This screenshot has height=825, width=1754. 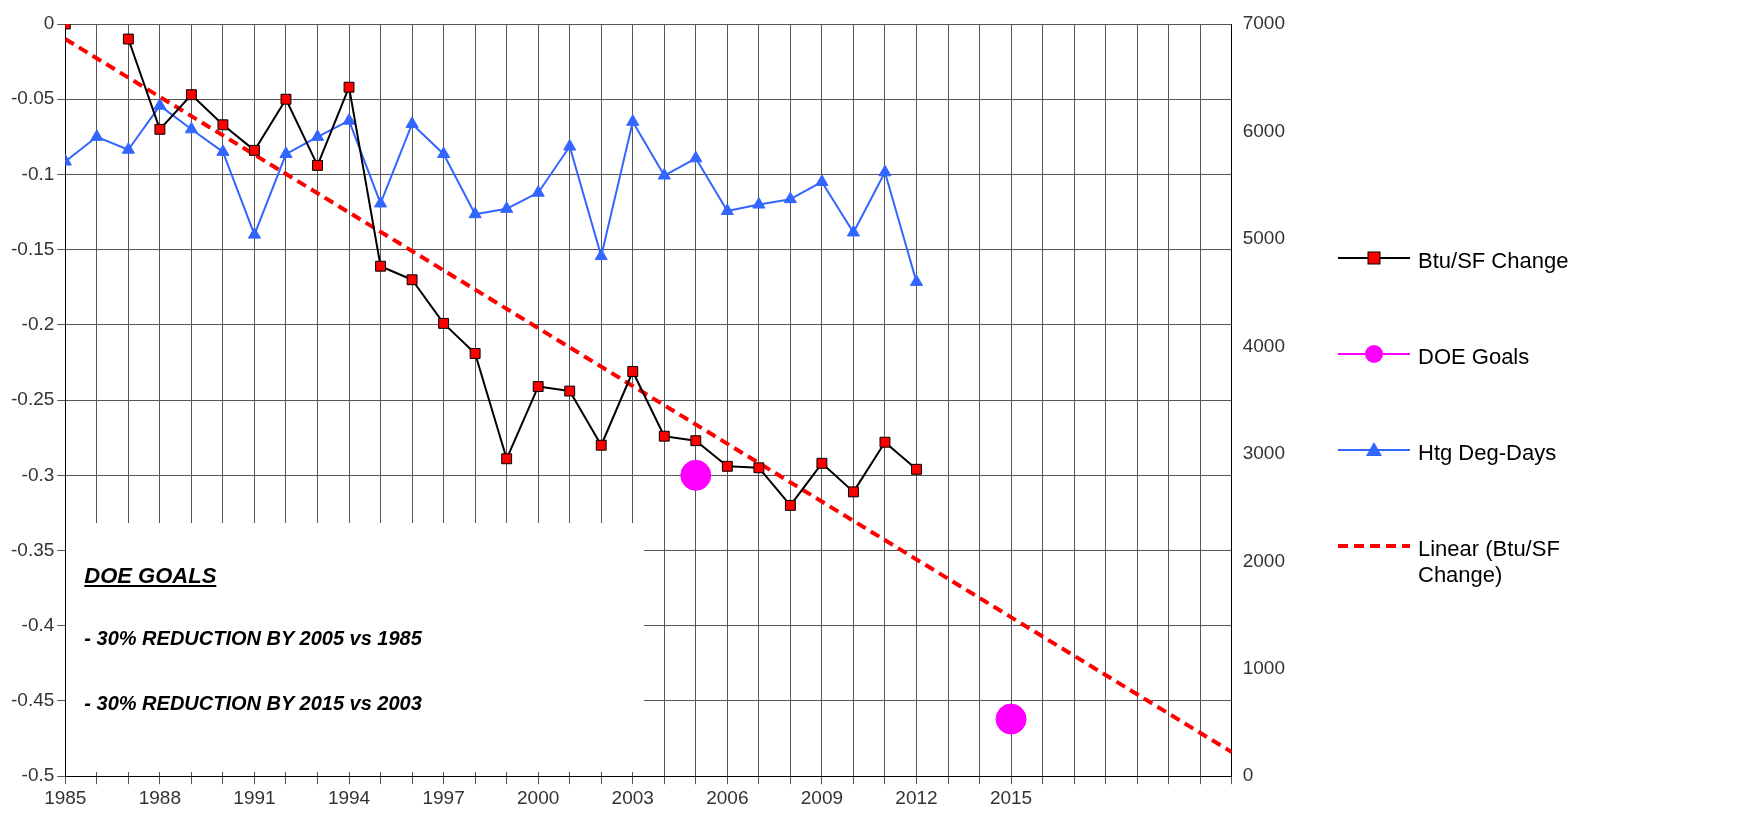 What do you see at coordinates (1264, 453) in the screenshot?
I see `y2-tick-label: 3000` at bounding box center [1264, 453].